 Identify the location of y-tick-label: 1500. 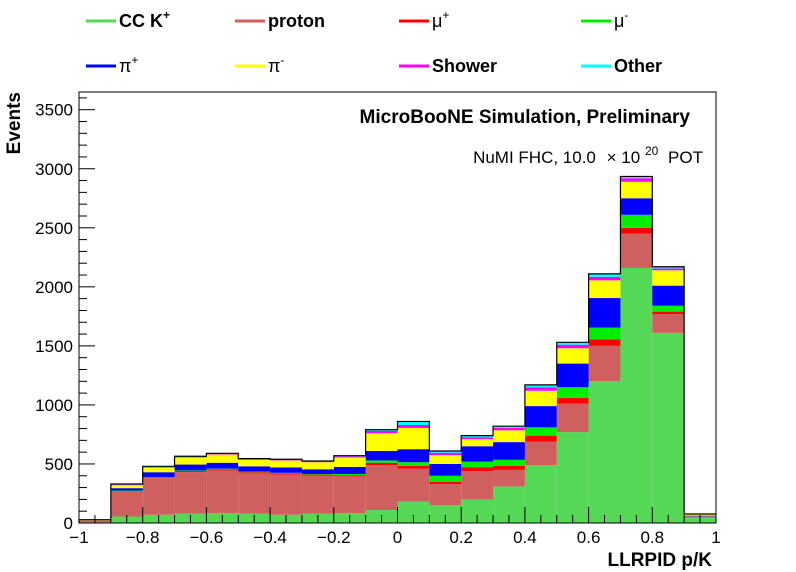
(54, 346).